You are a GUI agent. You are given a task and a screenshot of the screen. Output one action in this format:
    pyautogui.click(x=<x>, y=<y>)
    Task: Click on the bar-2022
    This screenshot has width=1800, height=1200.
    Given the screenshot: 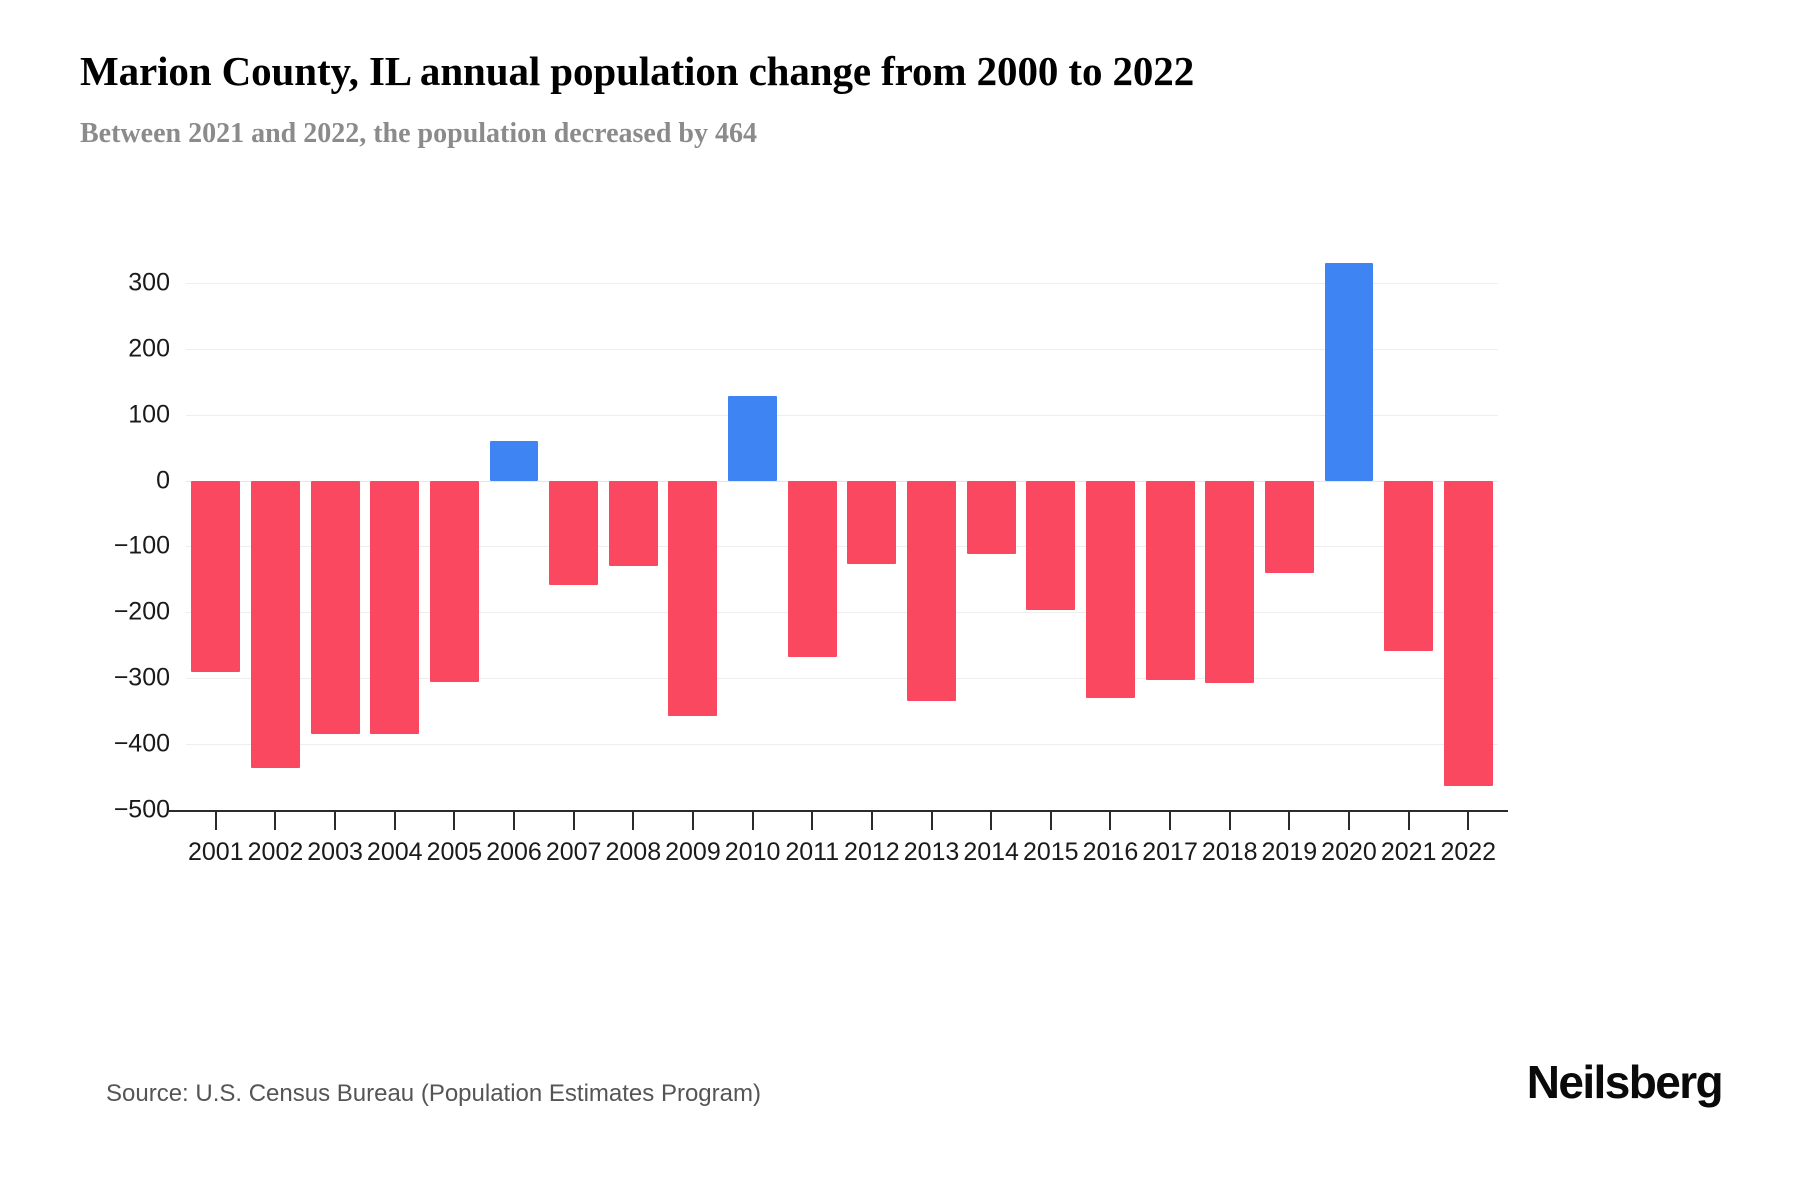 What is the action you would take?
    pyautogui.click(x=1468, y=633)
    